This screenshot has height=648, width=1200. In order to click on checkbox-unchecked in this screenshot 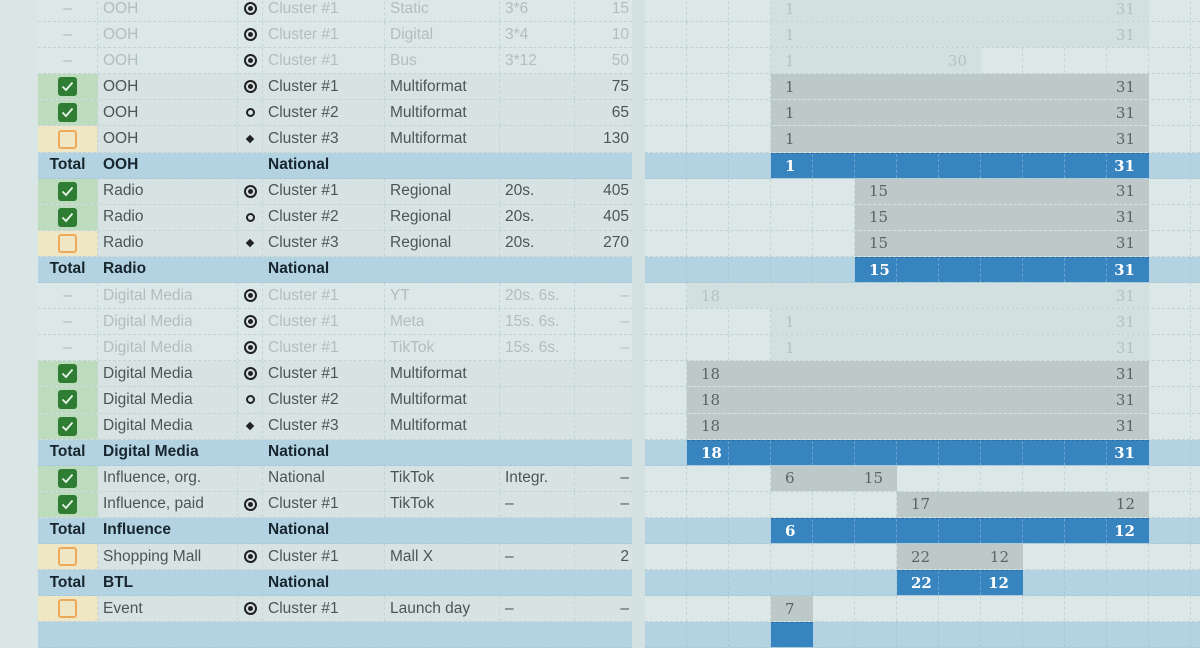, I will do `click(67, 243)`.